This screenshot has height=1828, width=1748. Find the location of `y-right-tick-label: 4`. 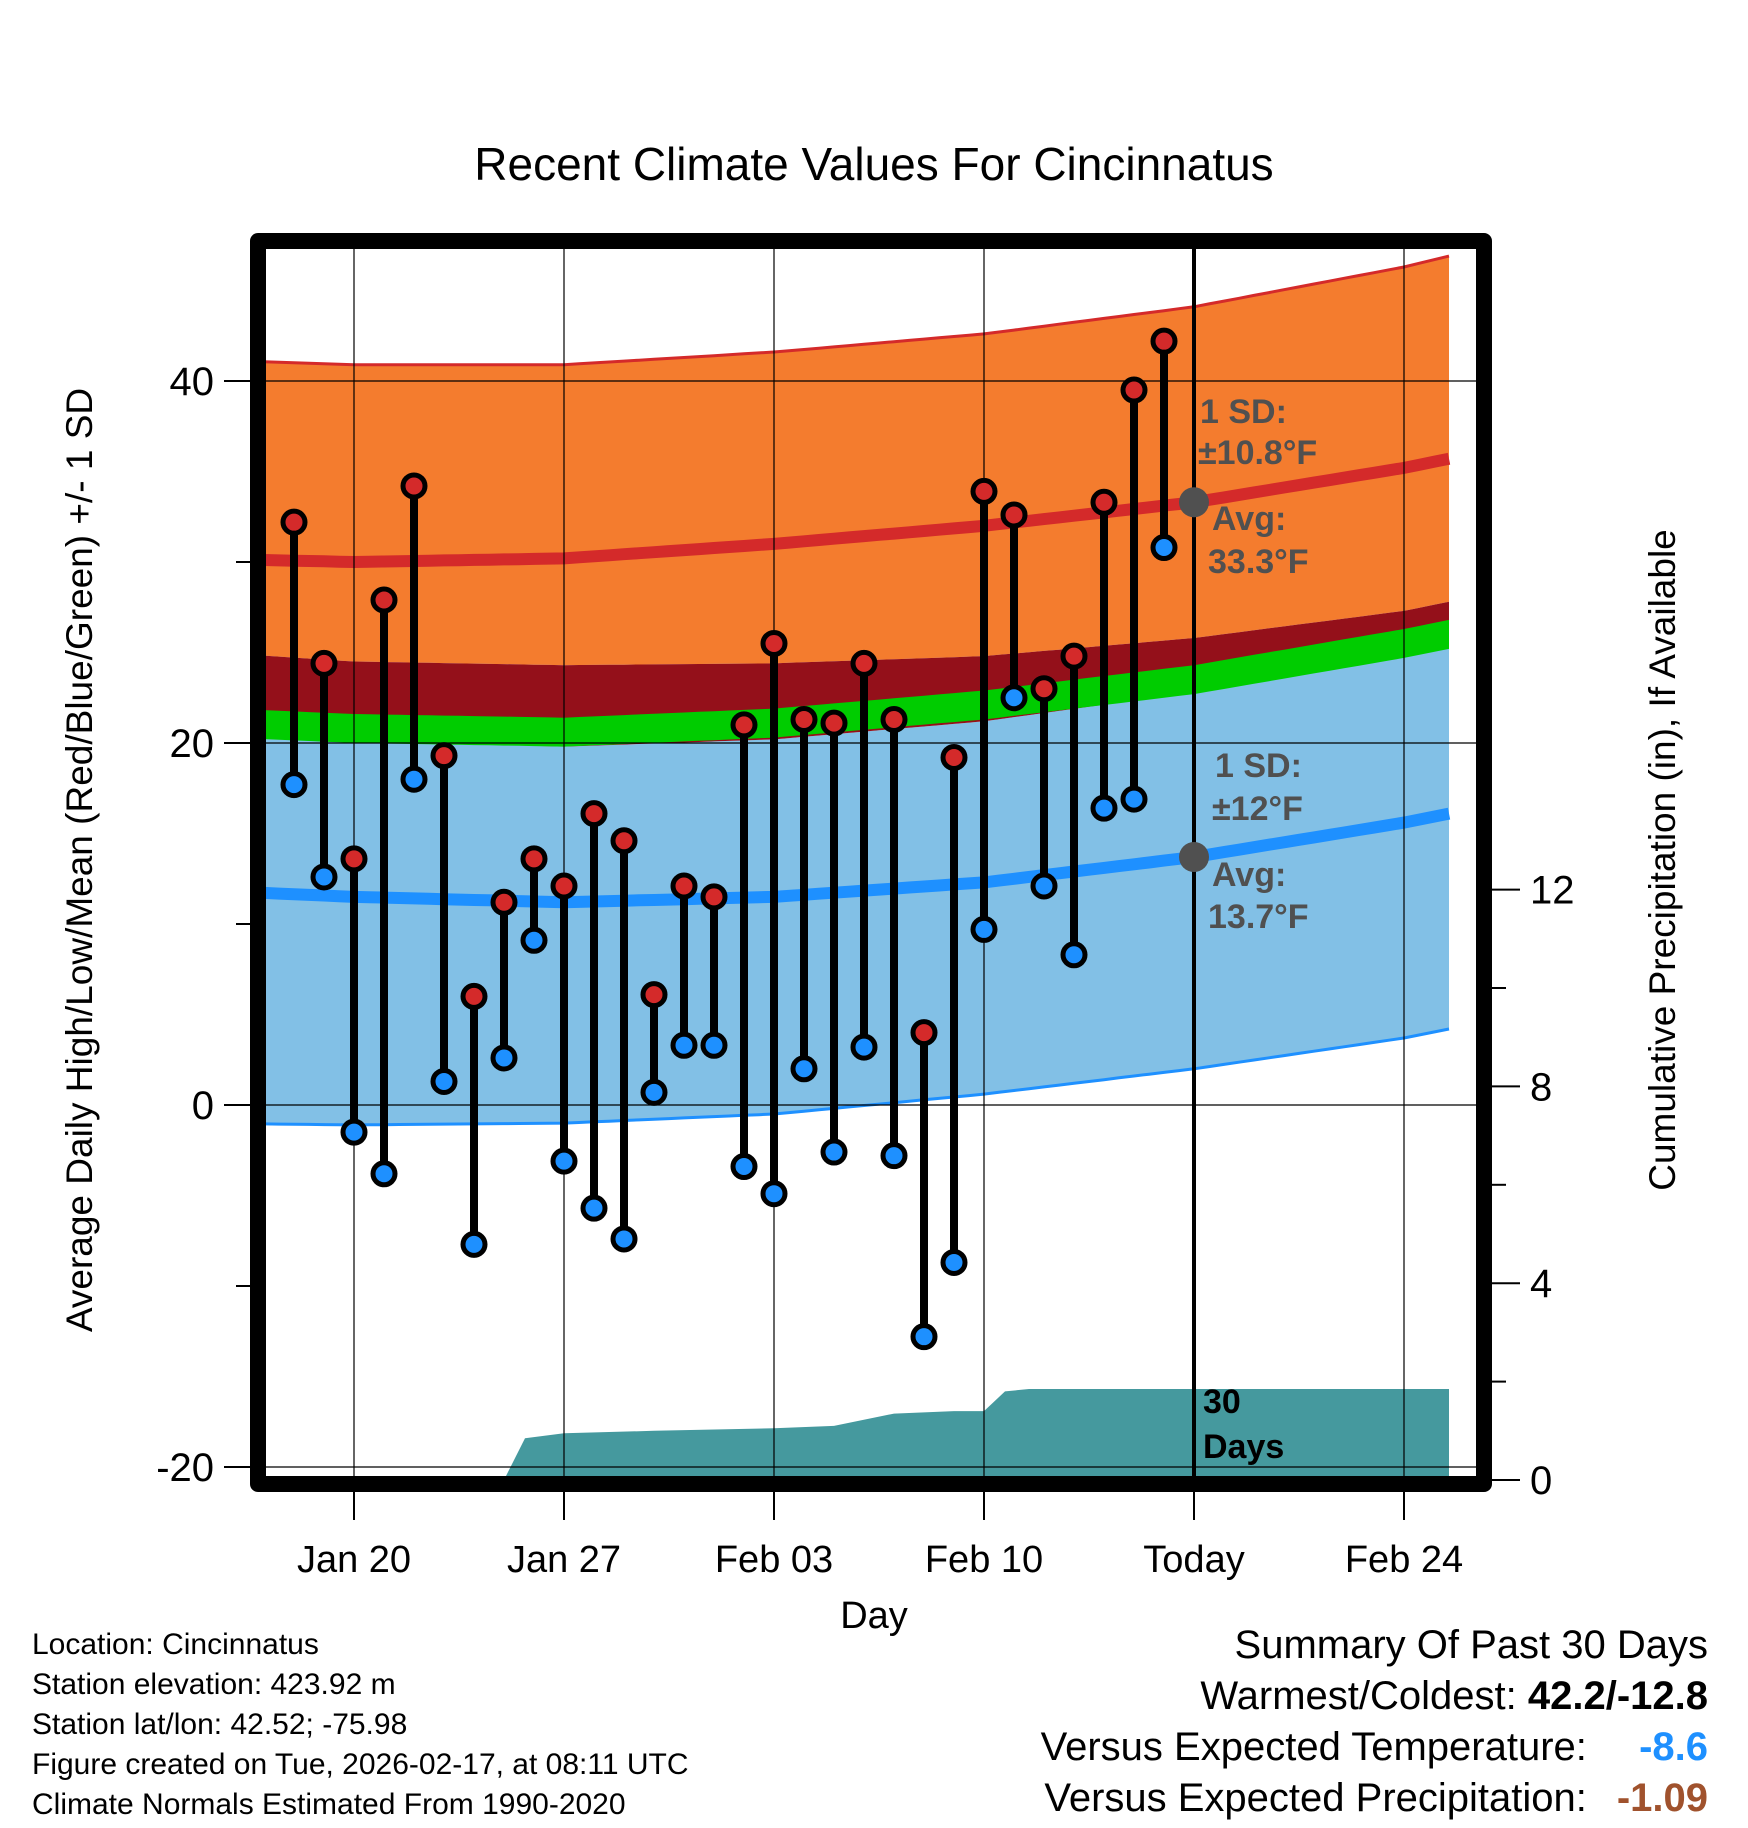

y-right-tick-label: 4 is located at coordinates (1541, 1284).